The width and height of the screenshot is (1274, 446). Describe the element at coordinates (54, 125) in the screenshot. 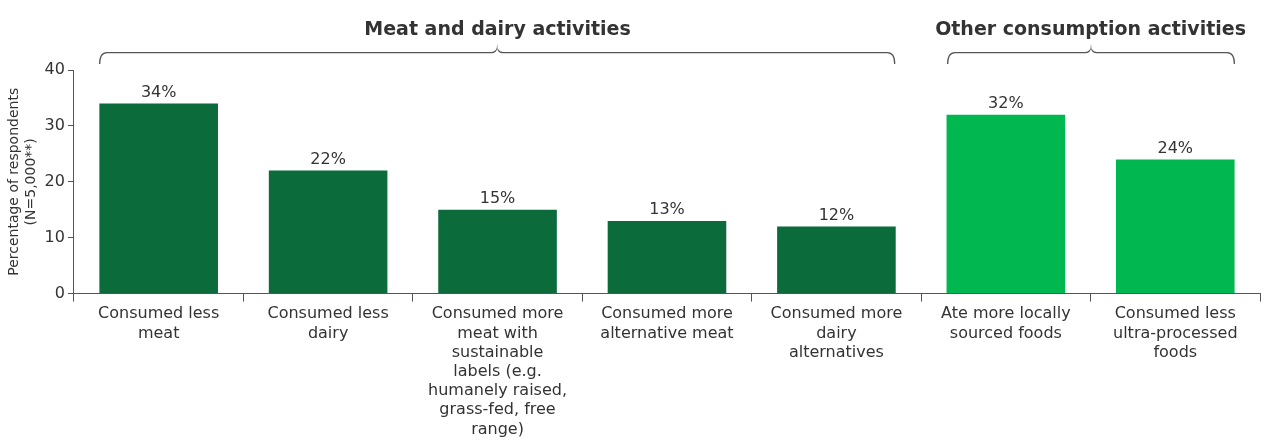

I see `y-tick-label: 30` at that location.